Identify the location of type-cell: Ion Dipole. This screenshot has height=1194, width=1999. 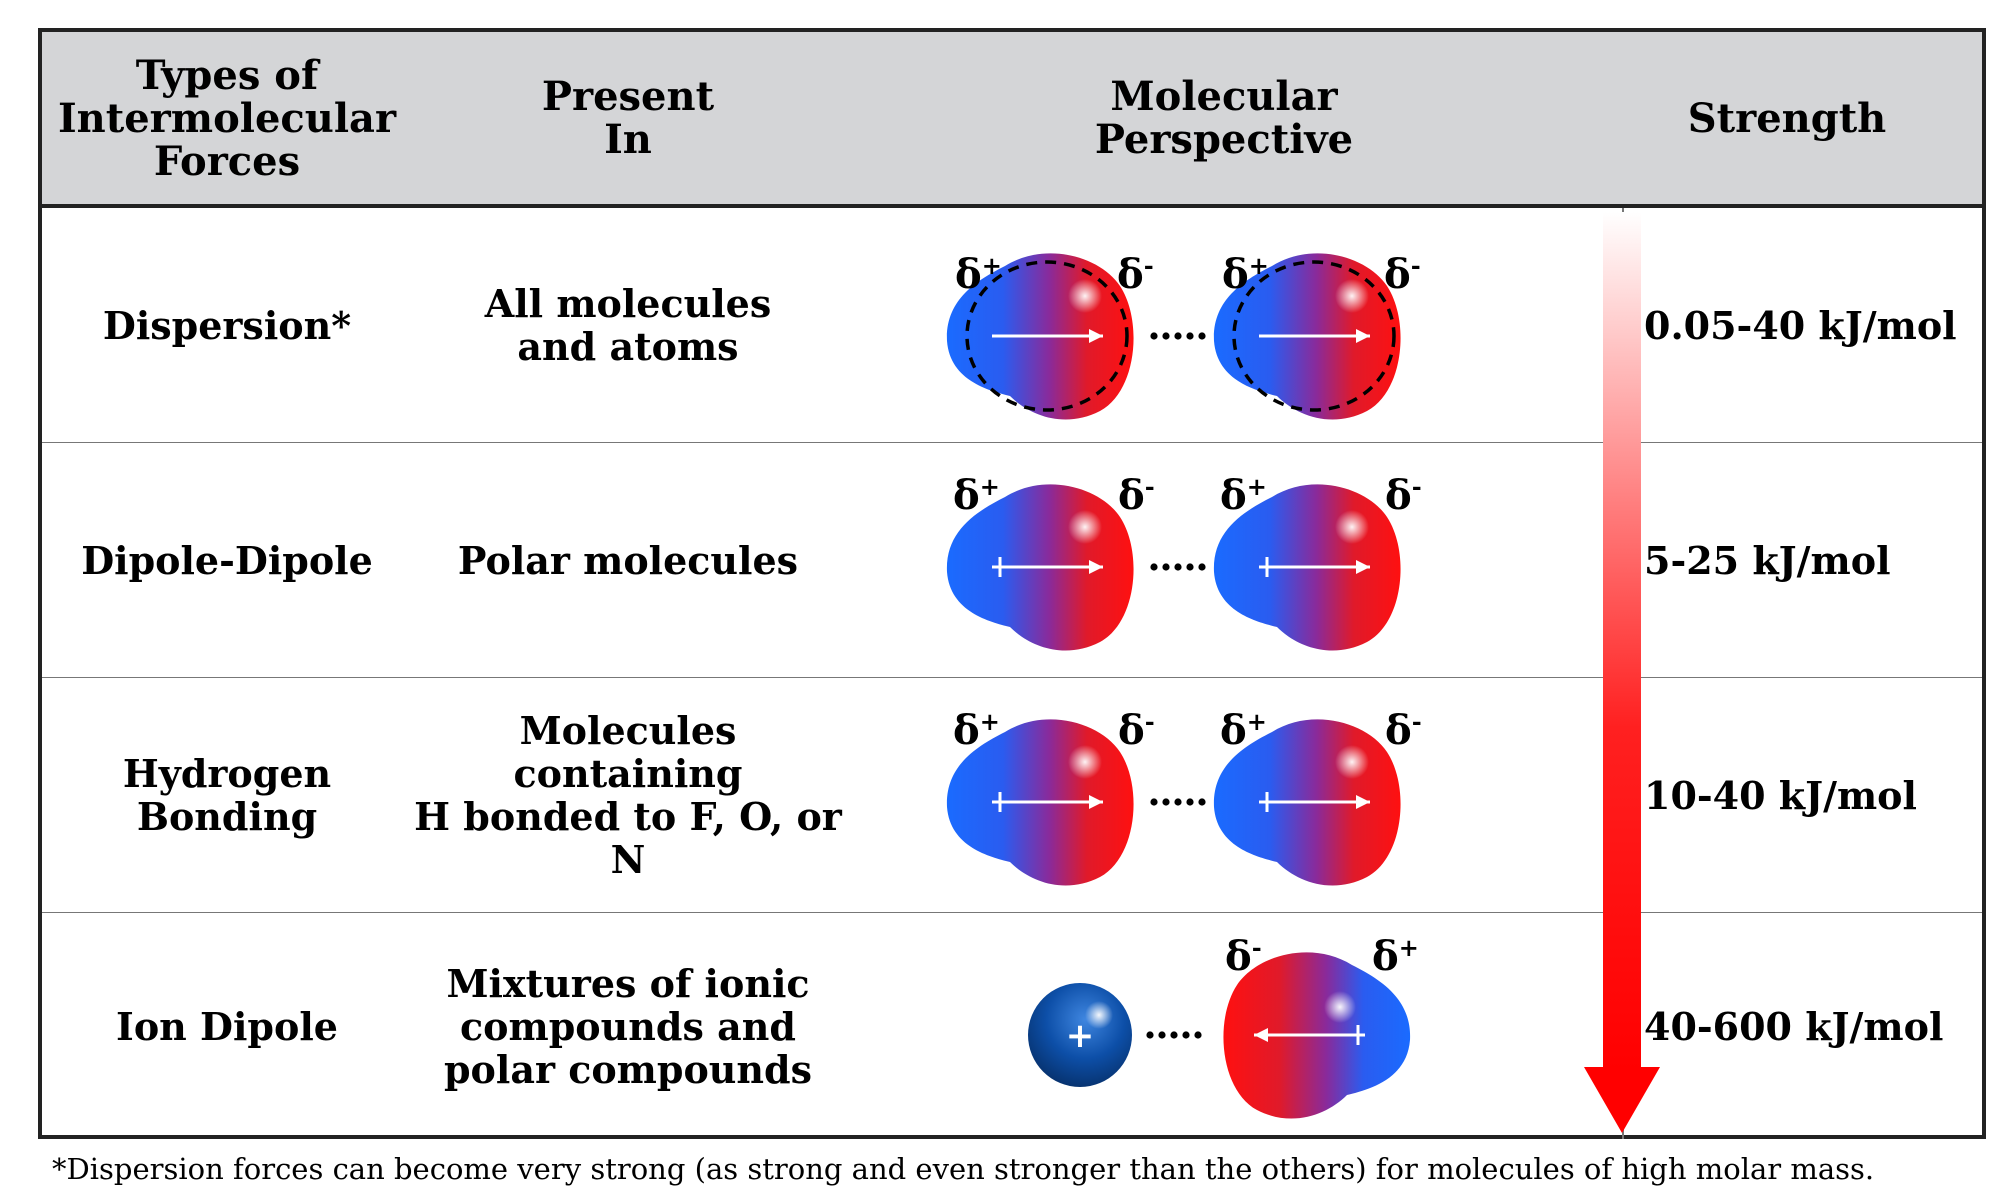
(227, 1026).